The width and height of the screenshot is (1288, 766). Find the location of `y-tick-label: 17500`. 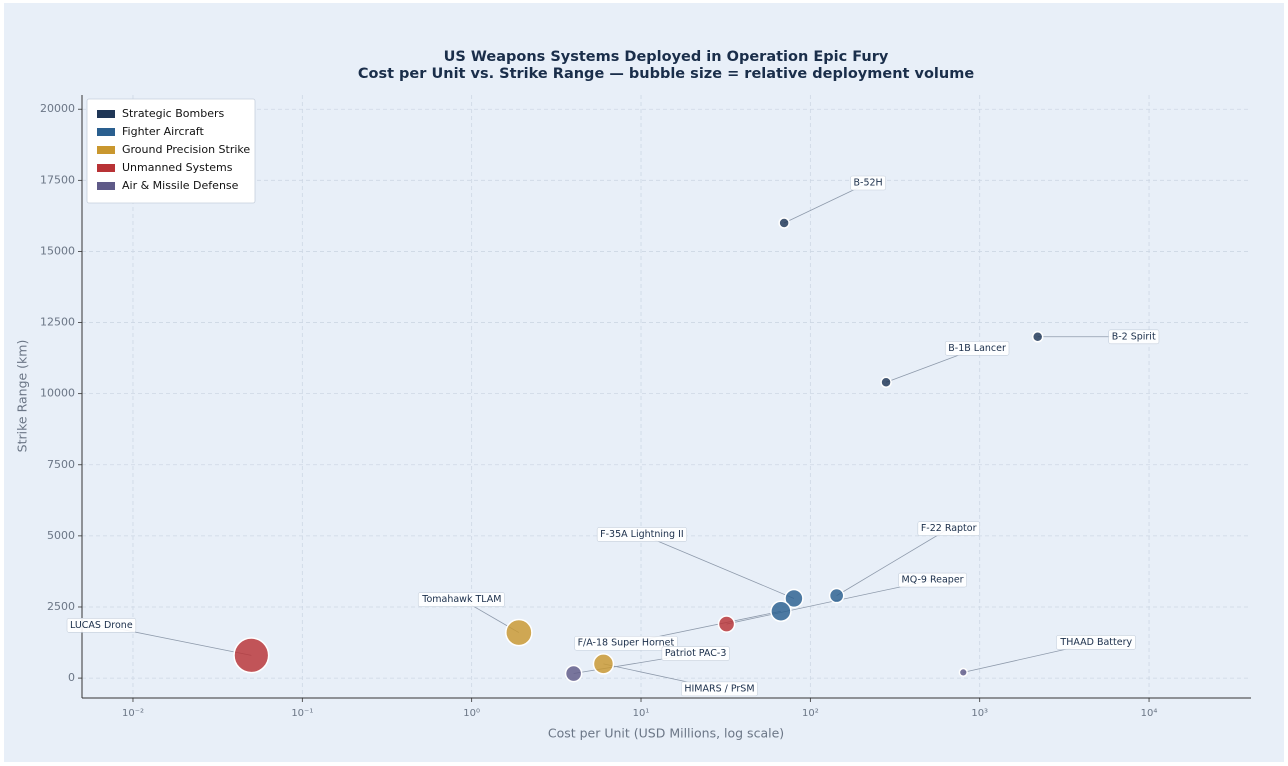

y-tick-label: 17500 is located at coordinates (57, 179).